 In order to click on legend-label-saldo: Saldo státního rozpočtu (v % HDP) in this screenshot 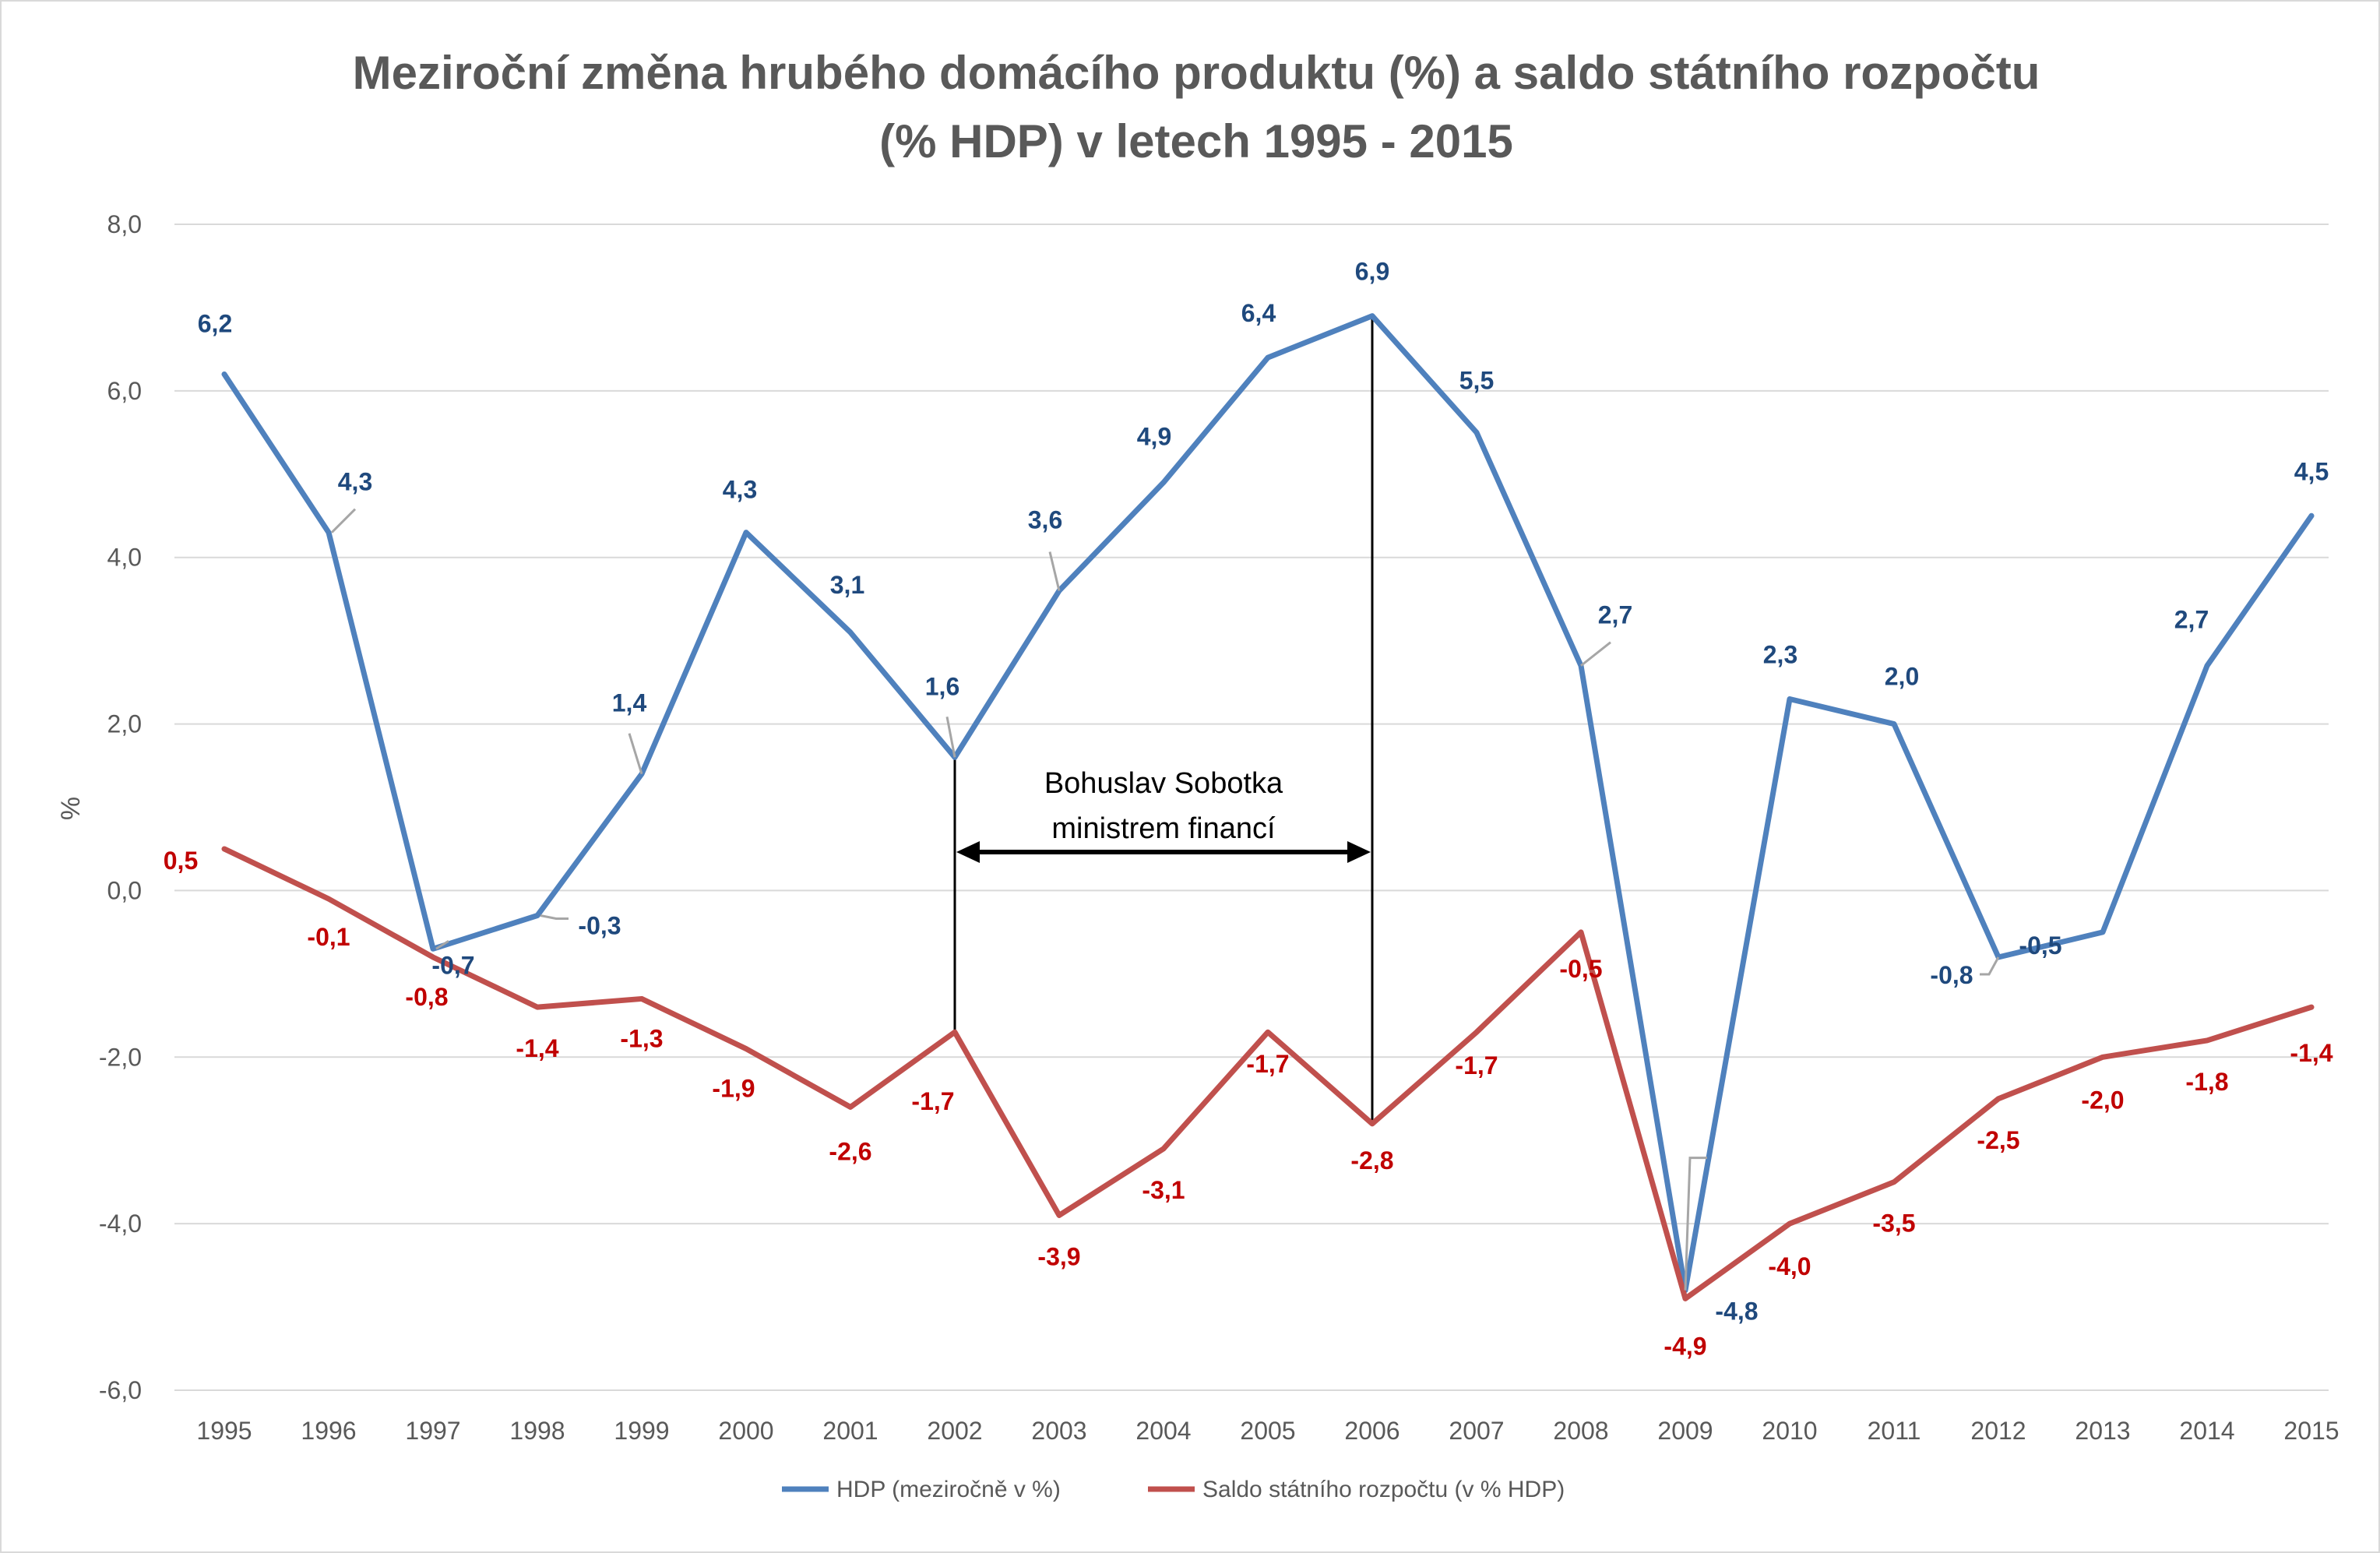, I will do `click(1383, 1489)`.